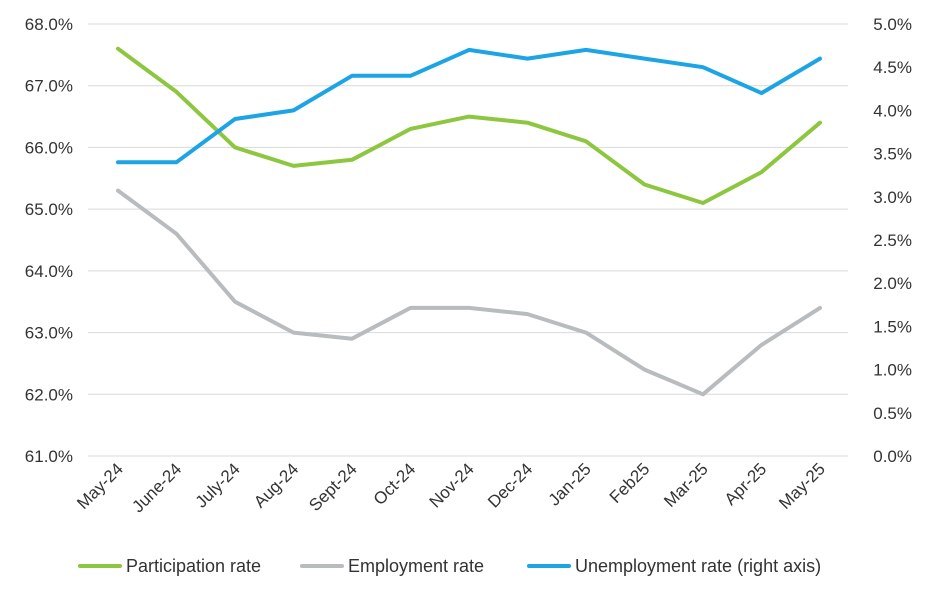 The width and height of the screenshot is (938, 592). I want to click on y-right-tick-label: 1.5%, so click(892, 326).